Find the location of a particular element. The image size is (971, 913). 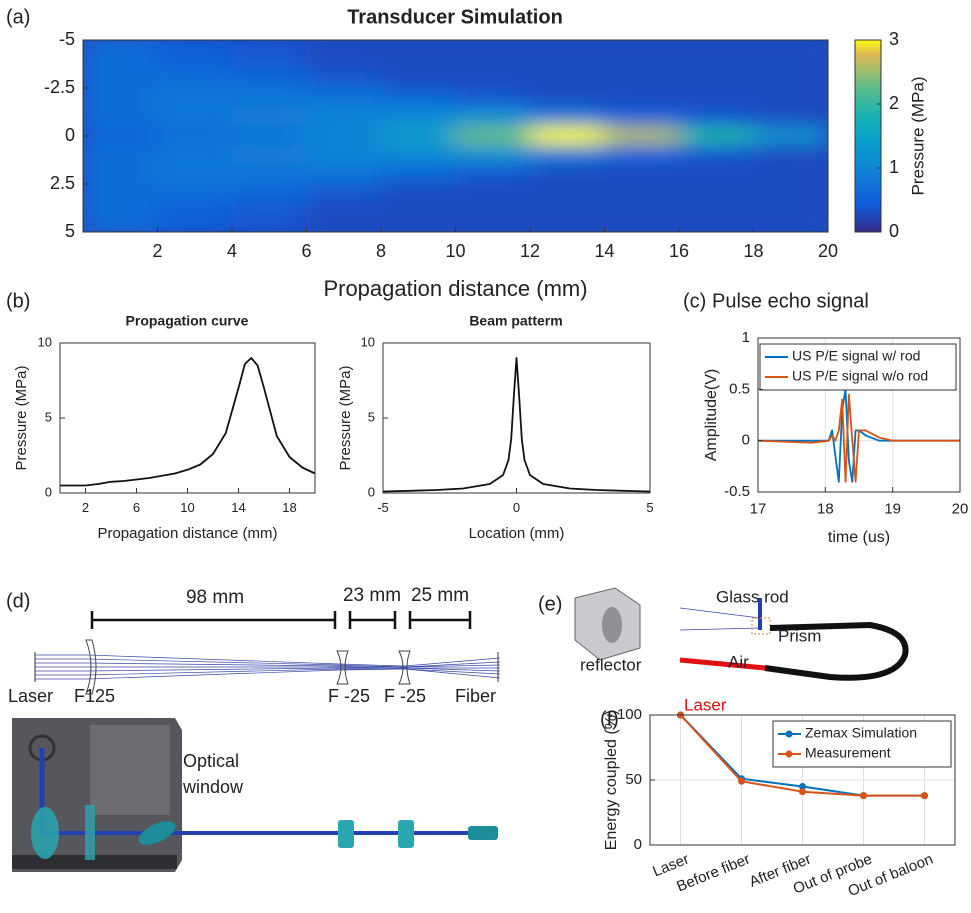

x-tick-label: 18 is located at coordinates (289, 507).